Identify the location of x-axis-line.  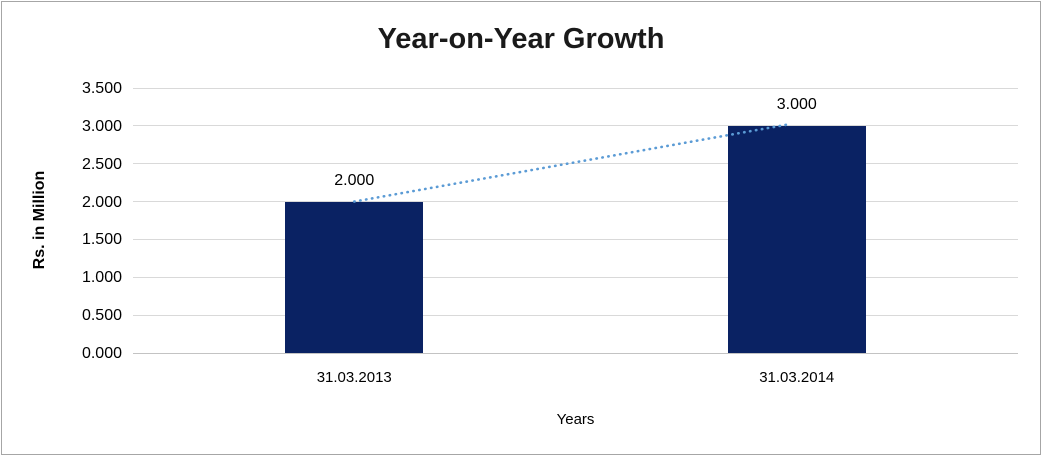
(575, 353).